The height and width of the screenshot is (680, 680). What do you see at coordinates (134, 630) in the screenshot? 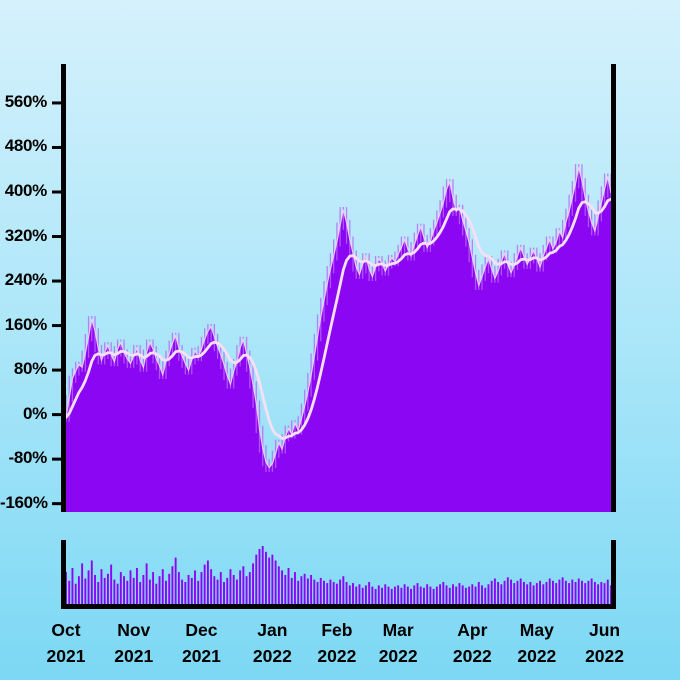
I see `month-name: Nov` at bounding box center [134, 630].